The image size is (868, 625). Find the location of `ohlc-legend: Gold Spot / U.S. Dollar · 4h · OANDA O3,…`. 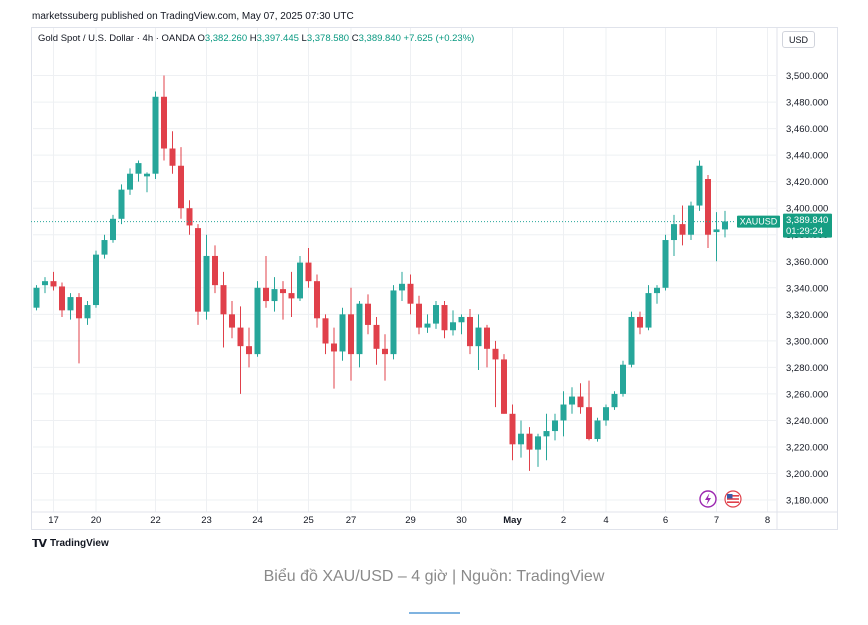

ohlc-legend: Gold Spot / U.S. Dollar · 4h · OANDA O3,… is located at coordinates (256, 38).